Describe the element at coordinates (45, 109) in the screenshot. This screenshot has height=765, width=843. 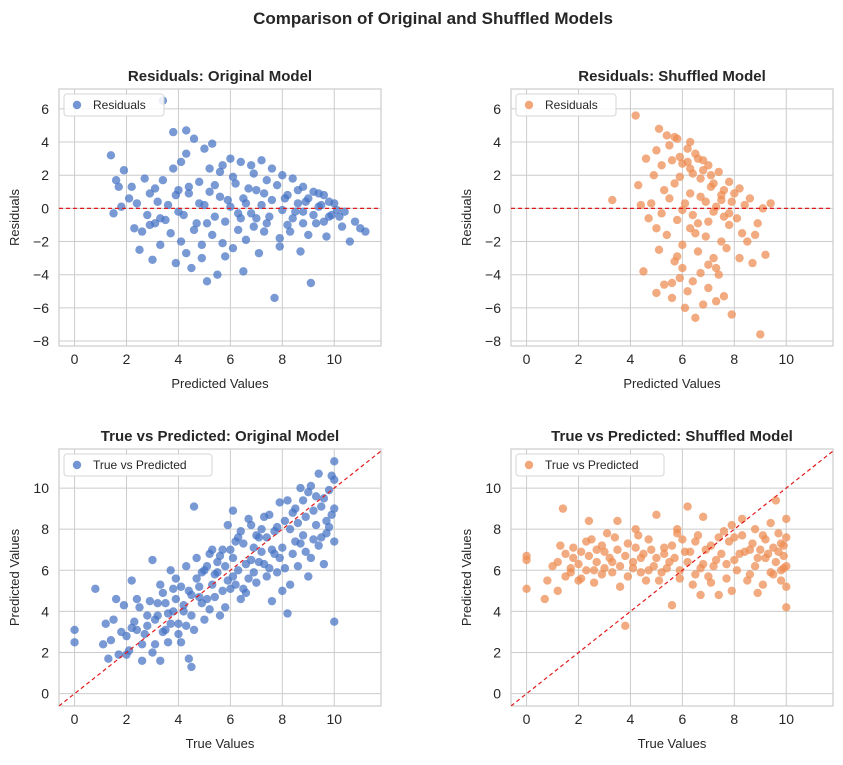
I see `y-tick-label: 6` at that location.